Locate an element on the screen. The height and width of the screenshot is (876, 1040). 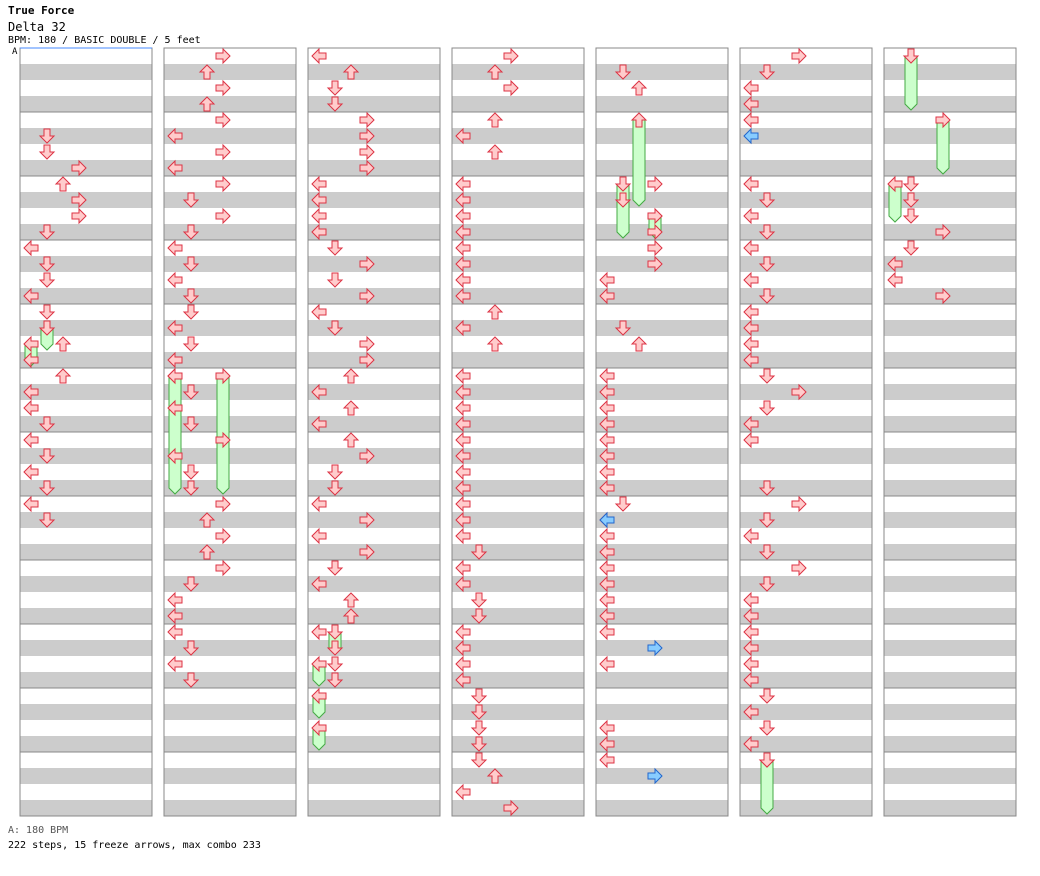
freeze-arrow is located at coordinates (911, 83).